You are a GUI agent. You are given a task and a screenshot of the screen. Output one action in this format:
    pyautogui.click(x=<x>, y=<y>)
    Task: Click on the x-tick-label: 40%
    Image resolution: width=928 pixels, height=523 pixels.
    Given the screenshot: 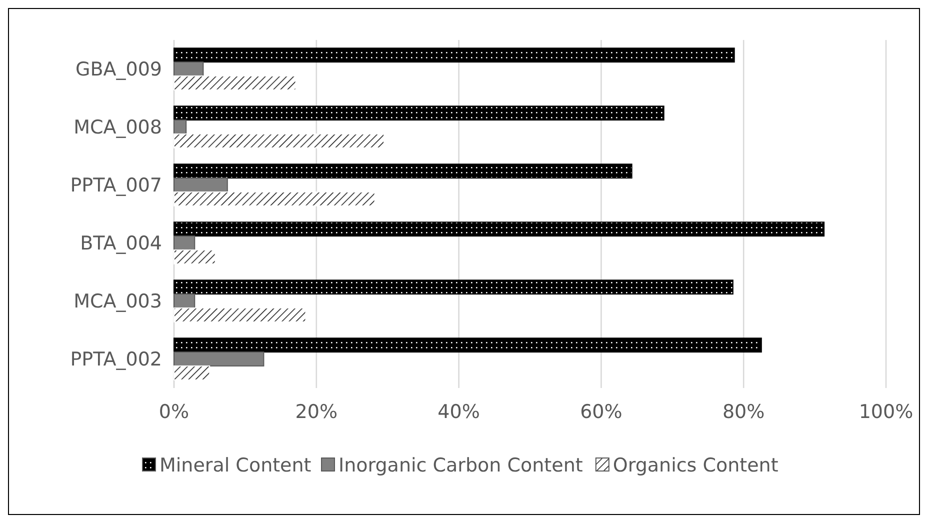 What is the action you would take?
    pyautogui.click(x=459, y=412)
    